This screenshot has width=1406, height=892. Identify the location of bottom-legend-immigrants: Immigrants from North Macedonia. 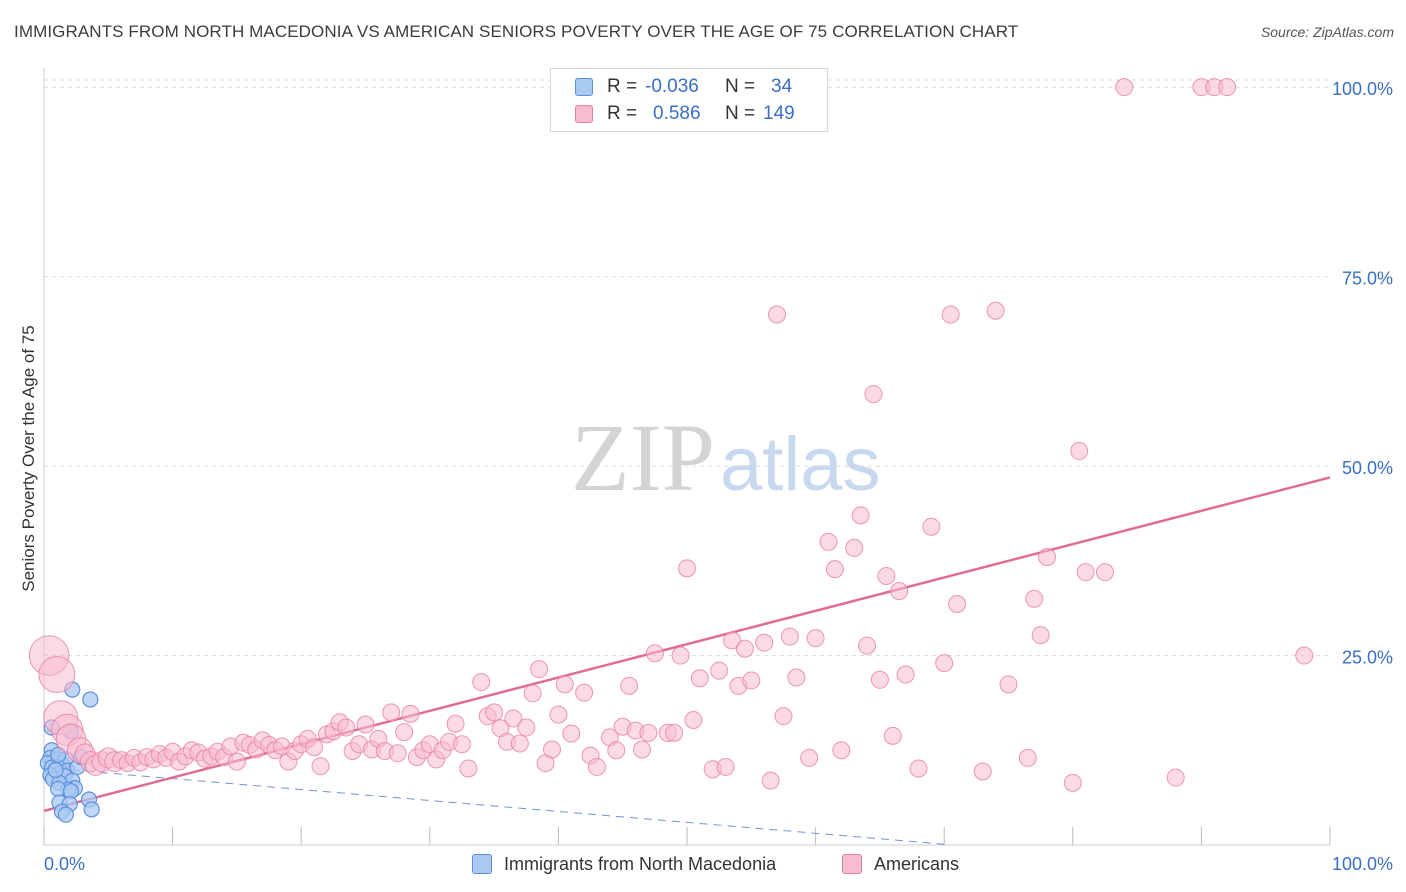
(624, 864).